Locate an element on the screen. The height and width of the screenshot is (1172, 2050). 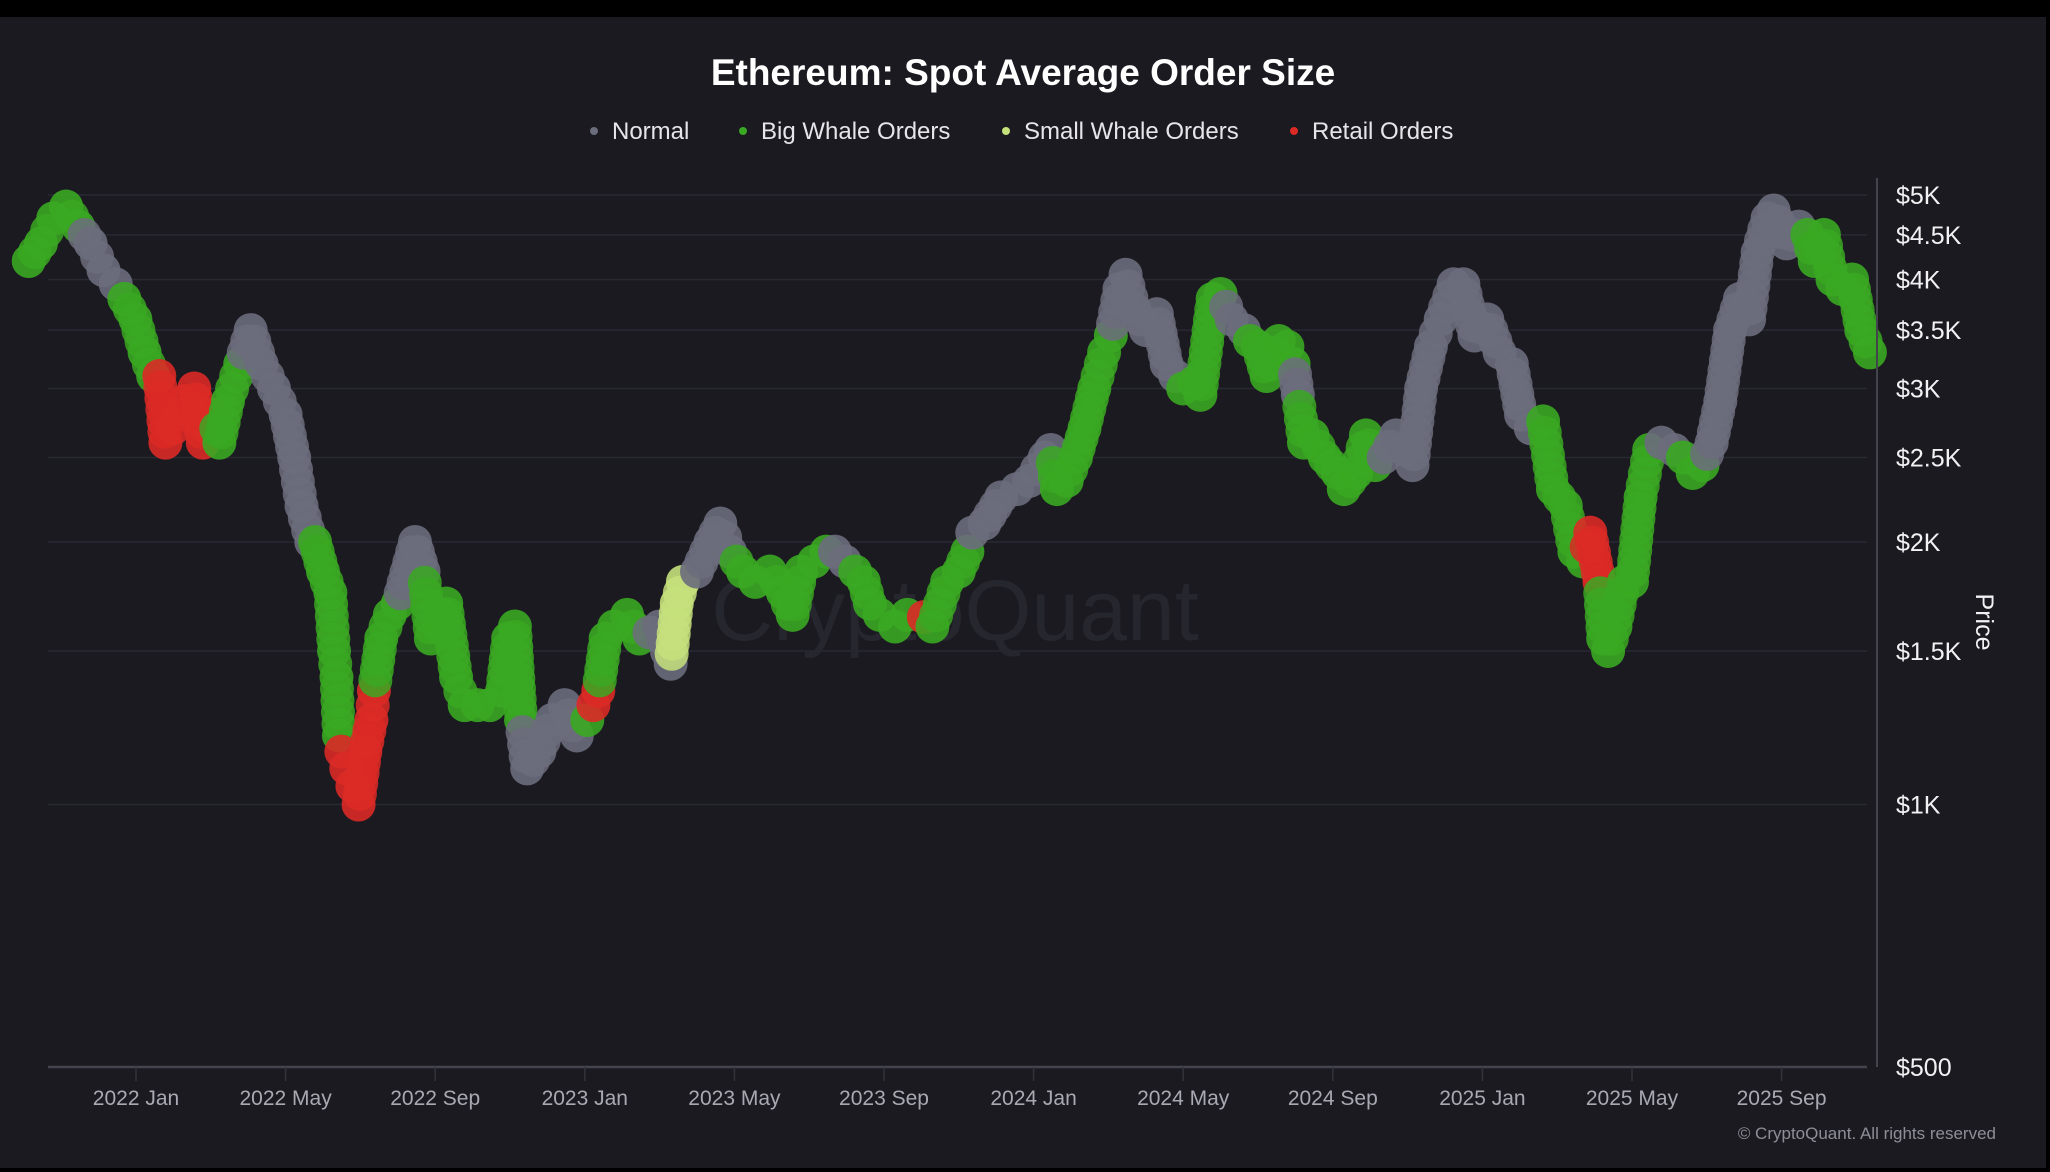
y-tick-label: $1K is located at coordinates (1918, 806).